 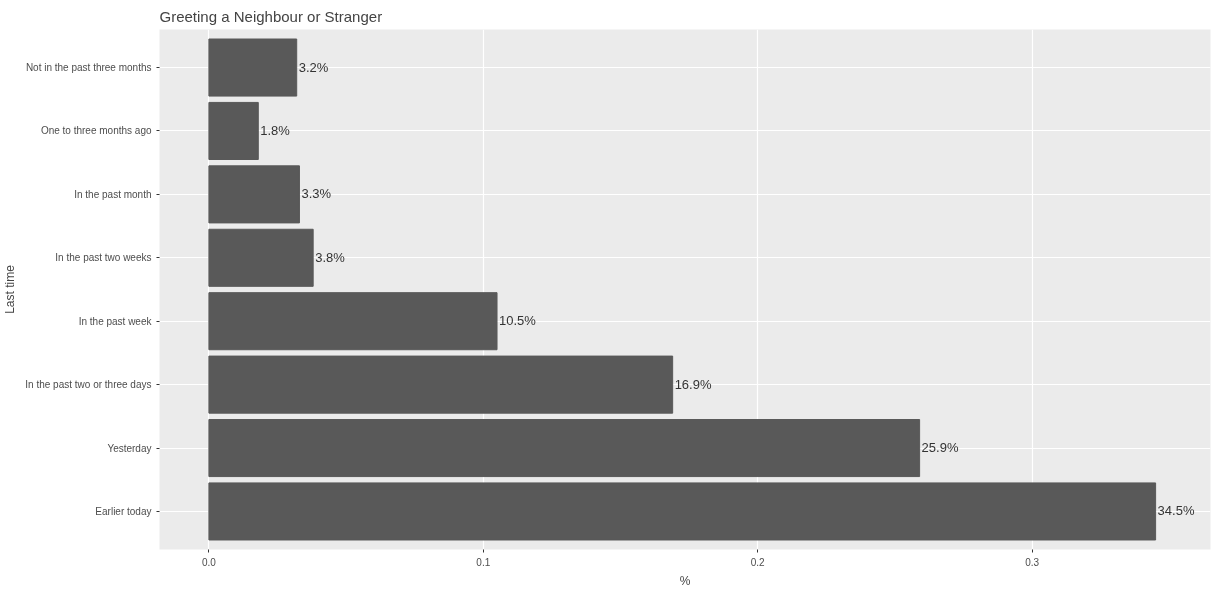 What do you see at coordinates (518, 321) in the screenshot?
I see `data-label: 10.5%` at bounding box center [518, 321].